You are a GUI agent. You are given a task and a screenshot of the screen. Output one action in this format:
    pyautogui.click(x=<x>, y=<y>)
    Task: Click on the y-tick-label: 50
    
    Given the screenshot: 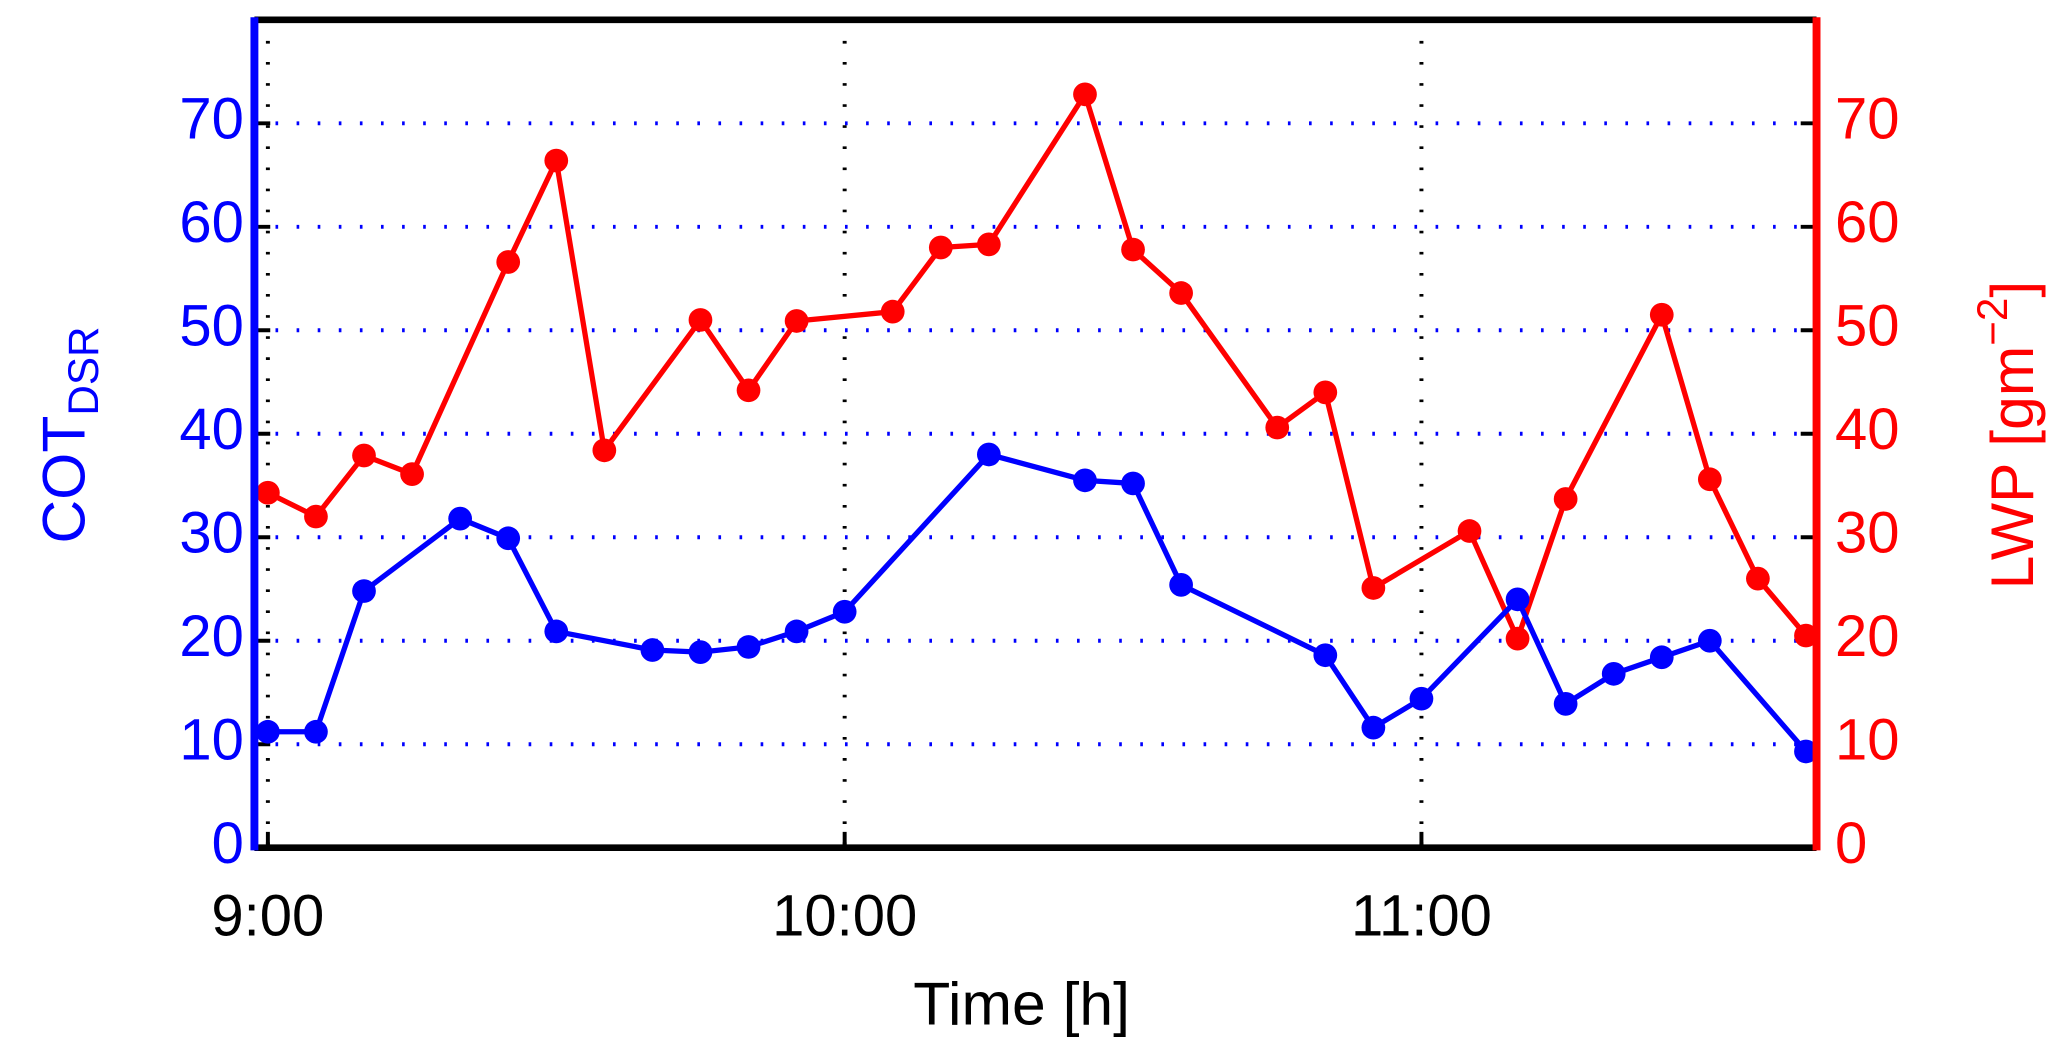 What is the action you would take?
    pyautogui.click(x=211, y=326)
    